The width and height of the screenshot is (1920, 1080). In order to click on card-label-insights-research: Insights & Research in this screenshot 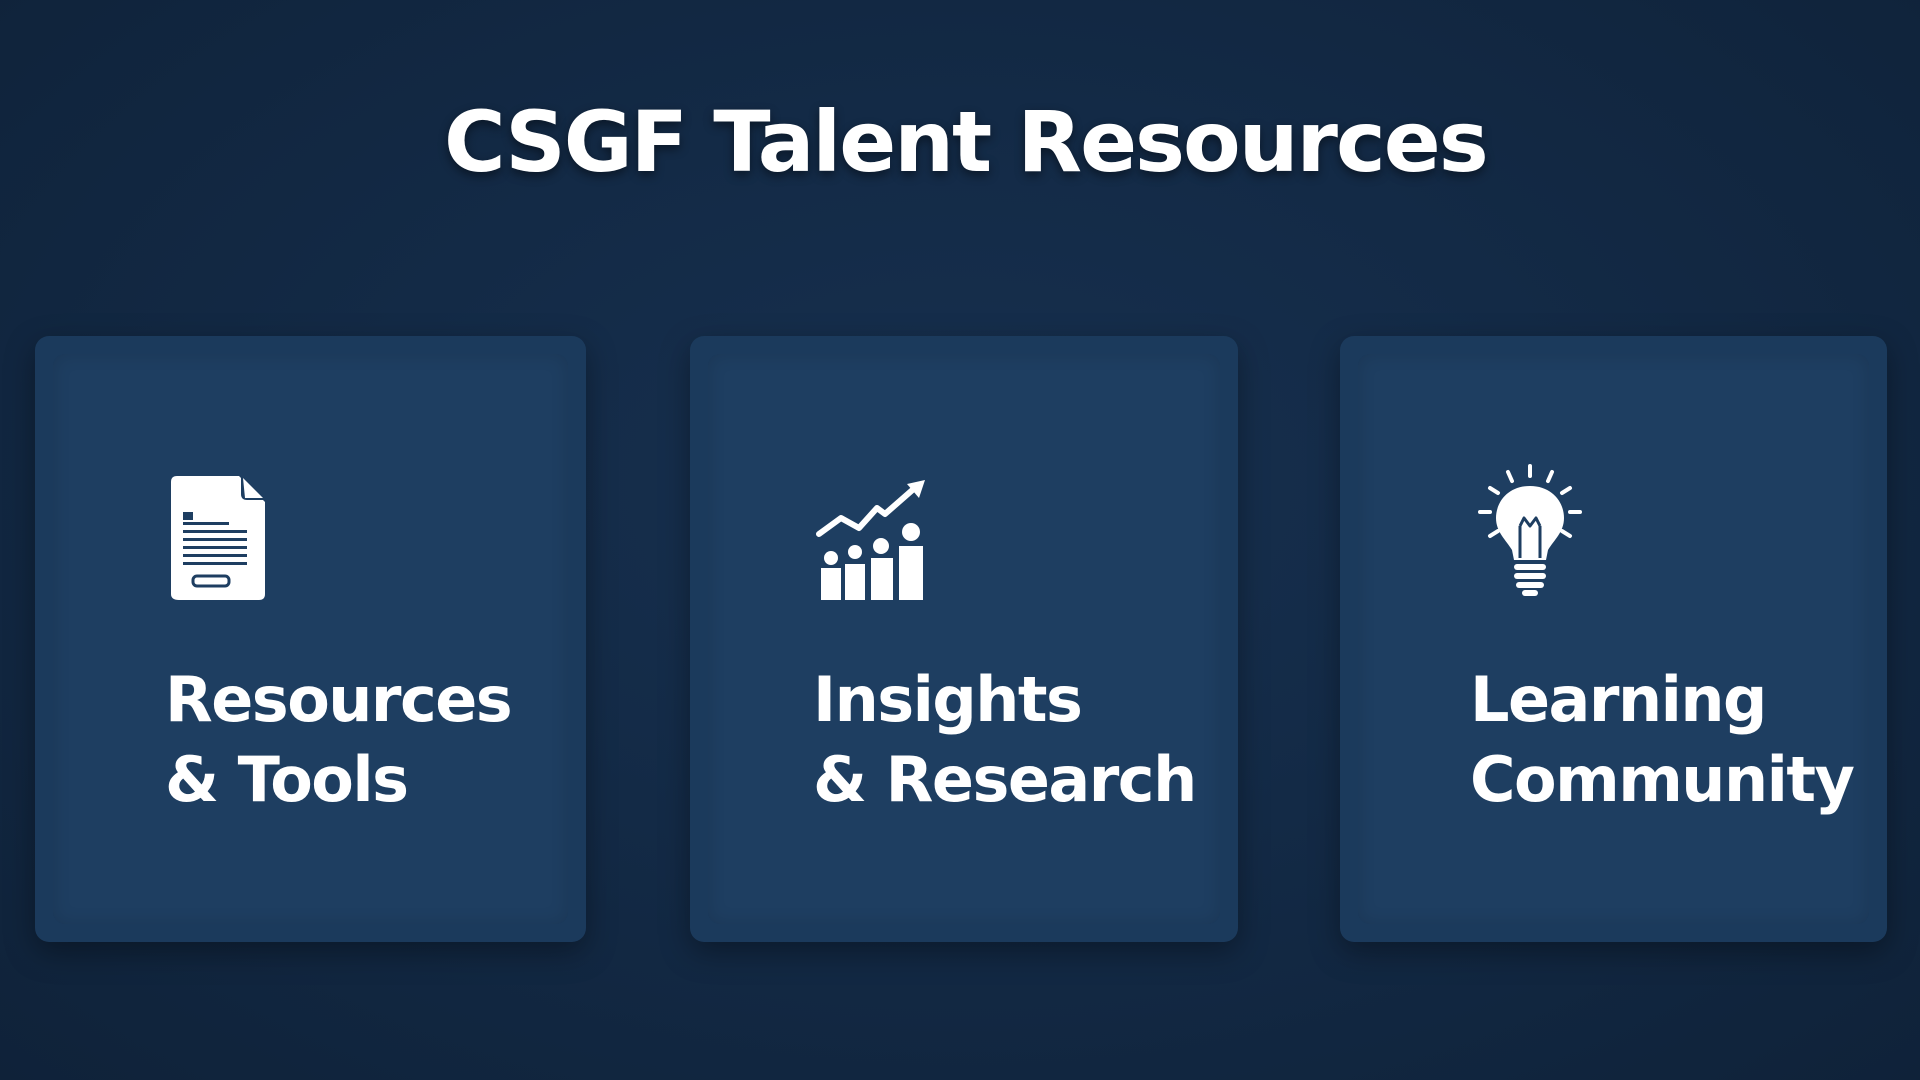, I will do `click(1005, 740)`.